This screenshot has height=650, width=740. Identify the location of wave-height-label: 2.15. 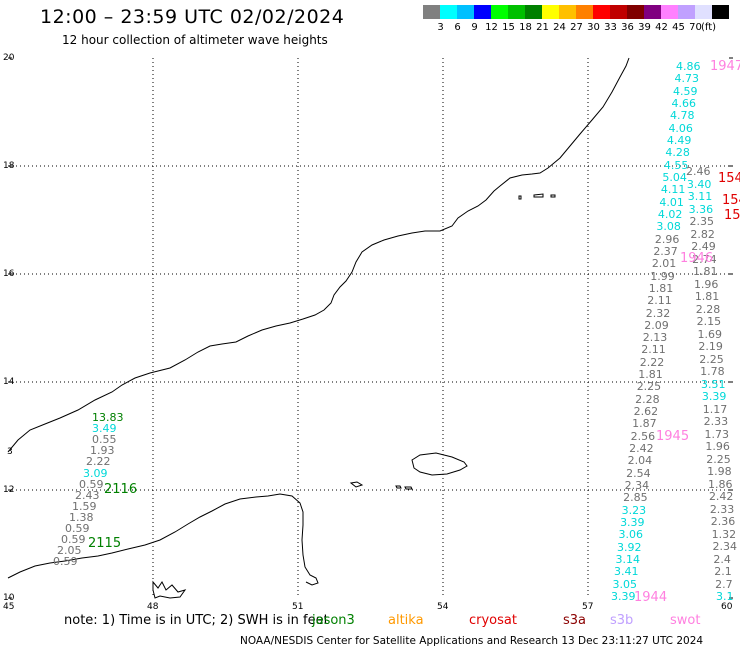
(709, 321).